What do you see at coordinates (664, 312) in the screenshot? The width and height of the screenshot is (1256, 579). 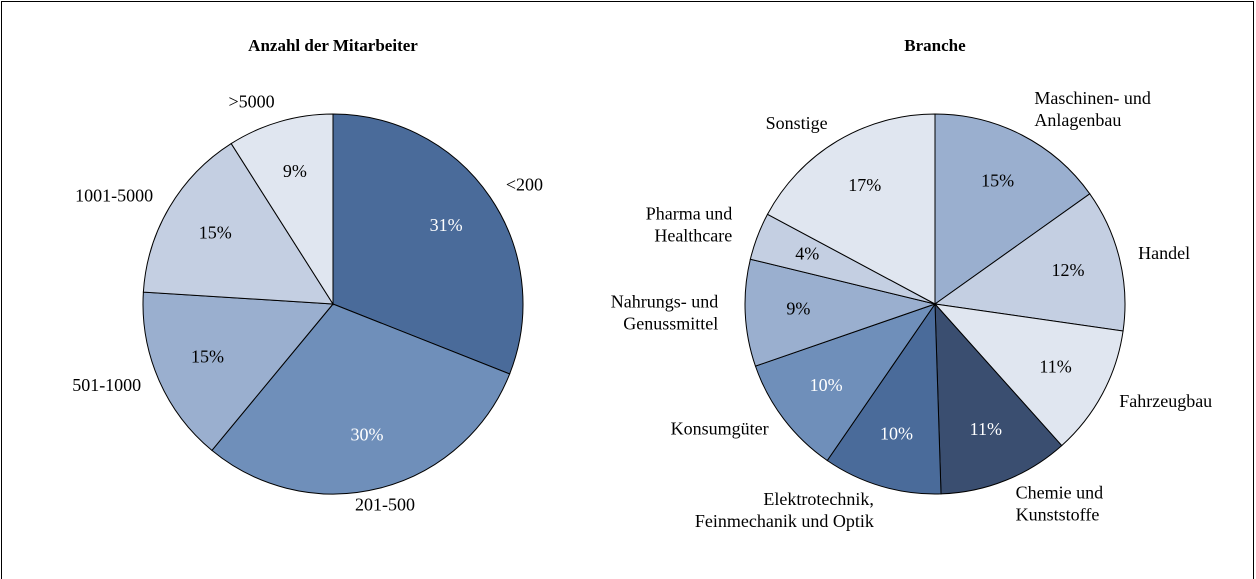 I see `category-label: Nahrungs- und Genussmittel` at bounding box center [664, 312].